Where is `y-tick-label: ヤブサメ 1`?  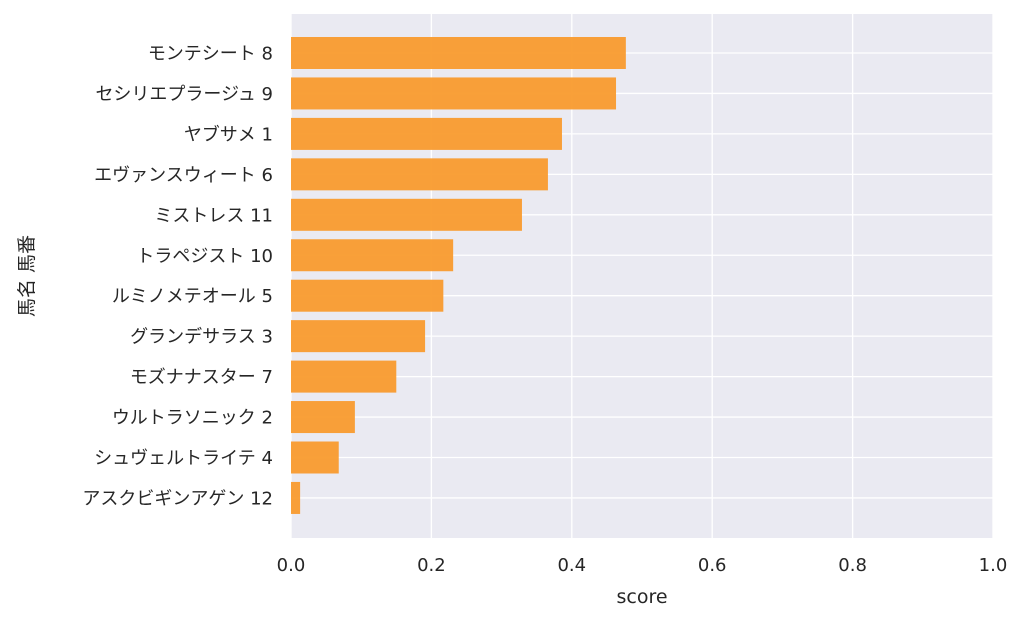
y-tick-label: ヤブサメ 1 is located at coordinates (228, 134).